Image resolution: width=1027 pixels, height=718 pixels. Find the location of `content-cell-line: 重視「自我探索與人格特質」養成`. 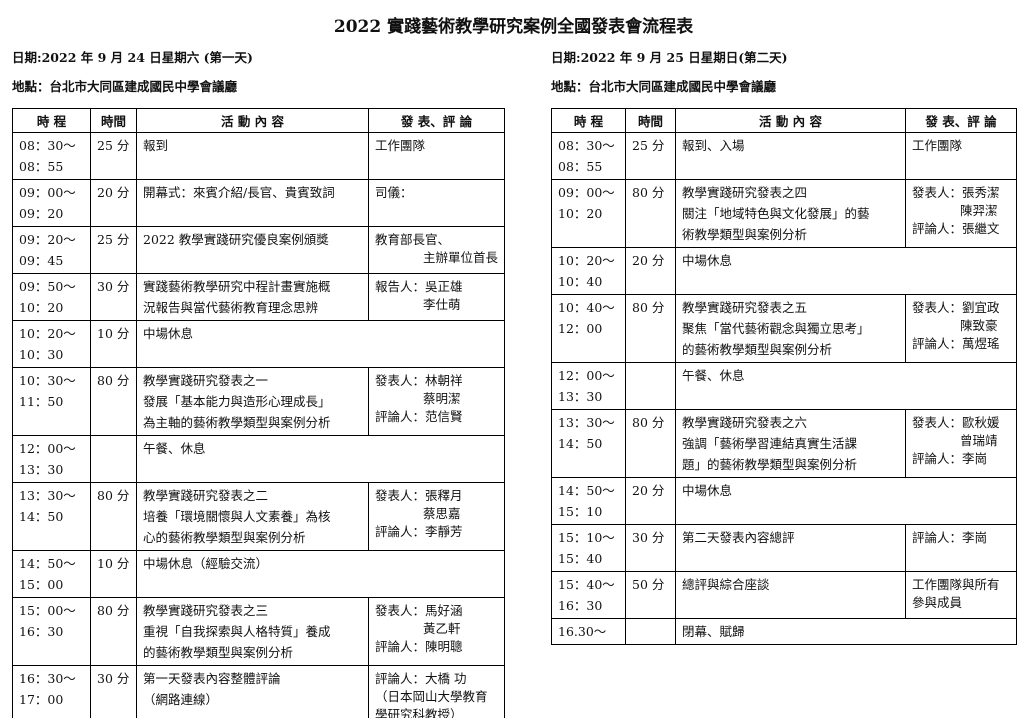

content-cell-line: 重視「自我探索與人格特質」養成 is located at coordinates (237, 631).